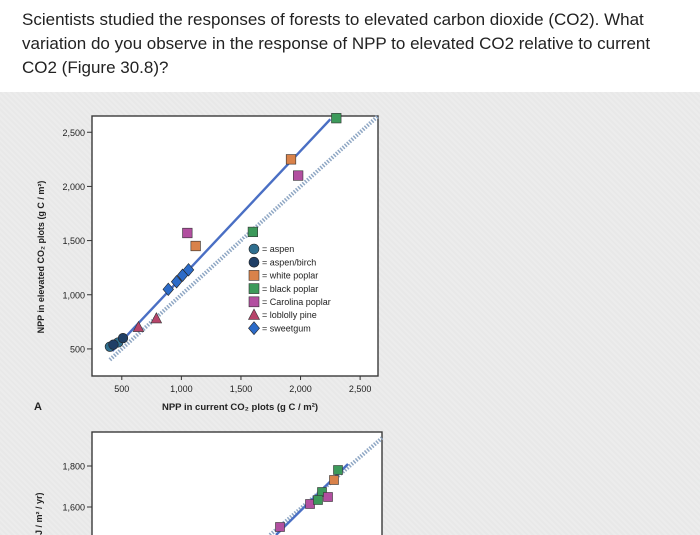 Image resolution: width=700 pixels, height=535 pixels. I want to click on panel-b-reference-line, so click(326, 485).